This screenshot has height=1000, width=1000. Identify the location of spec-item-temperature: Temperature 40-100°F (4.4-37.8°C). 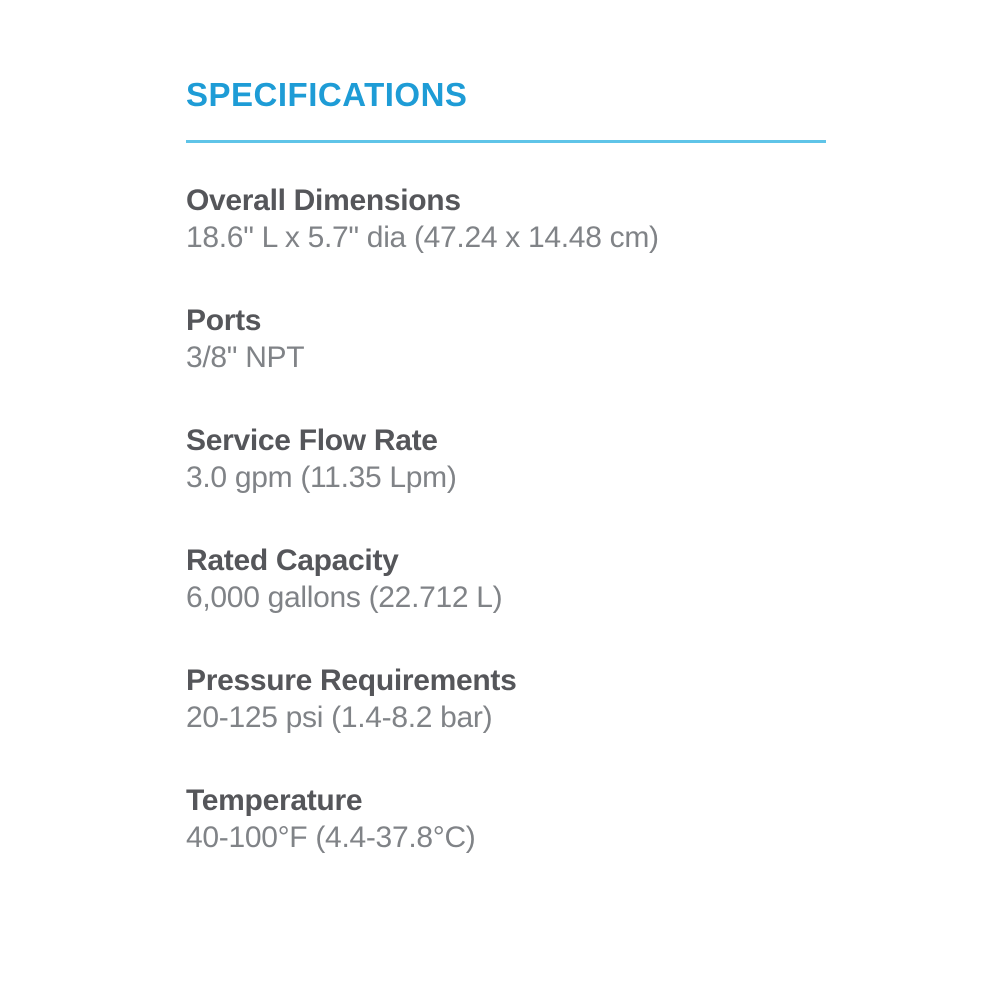
(505, 816).